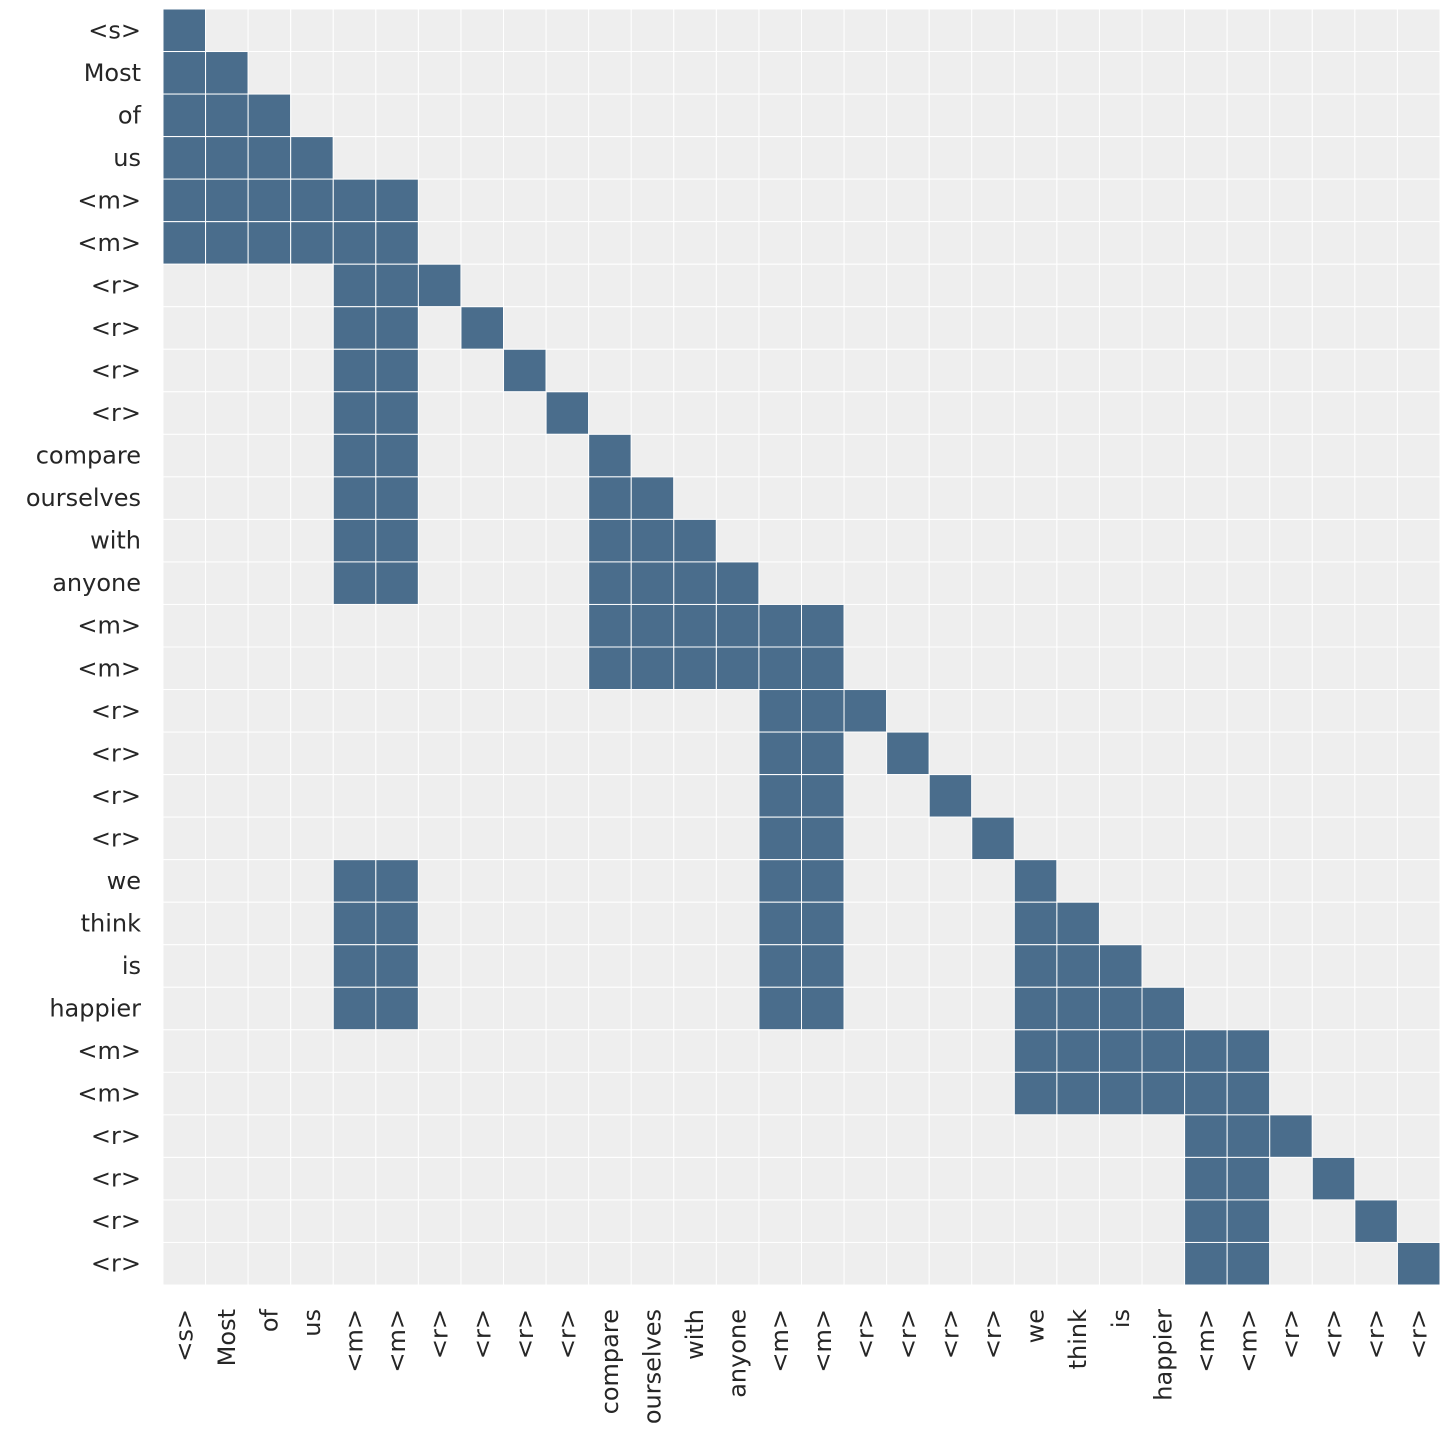  I want to click on y-tick-label: <r>, so click(116, 711).